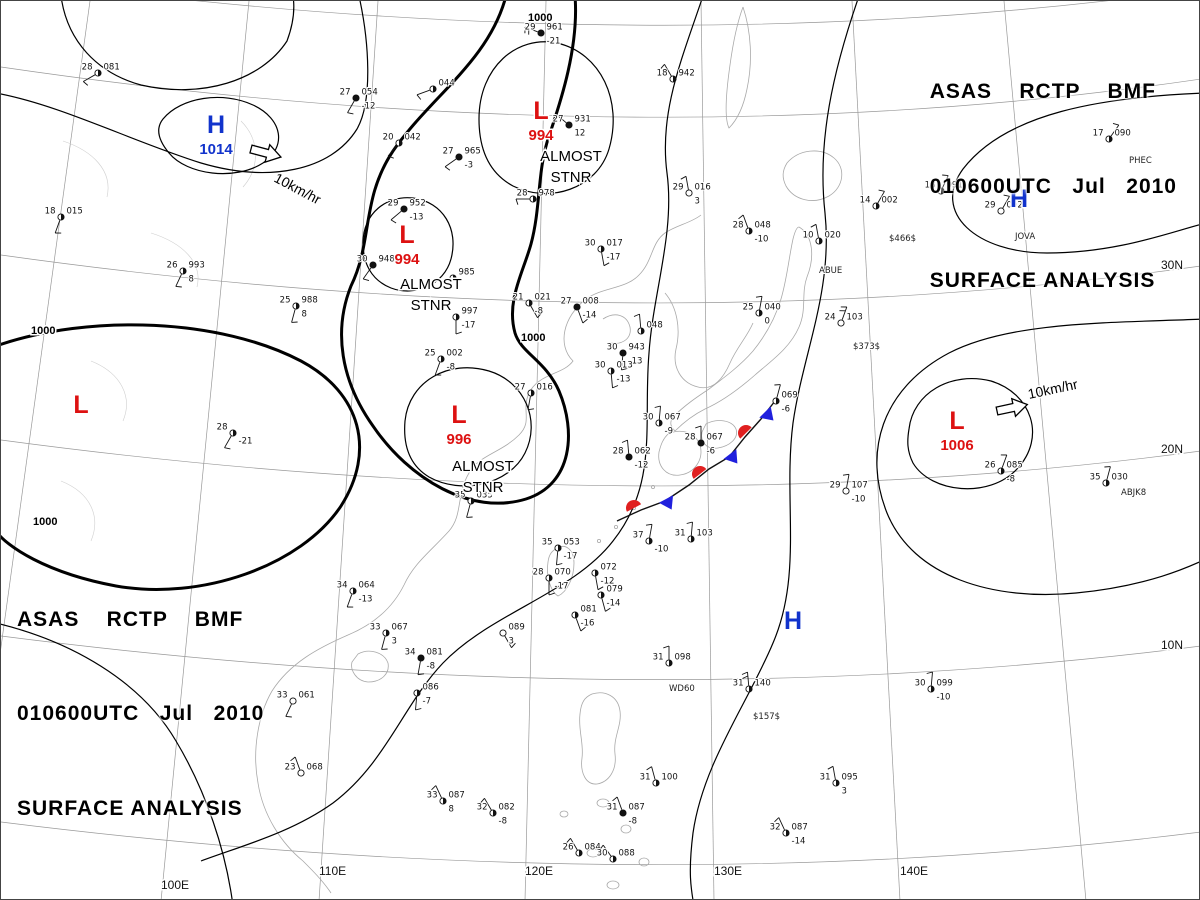 The width and height of the screenshot is (1200, 900). I want to click on station-plot: 29 002, so click(1004, 204).